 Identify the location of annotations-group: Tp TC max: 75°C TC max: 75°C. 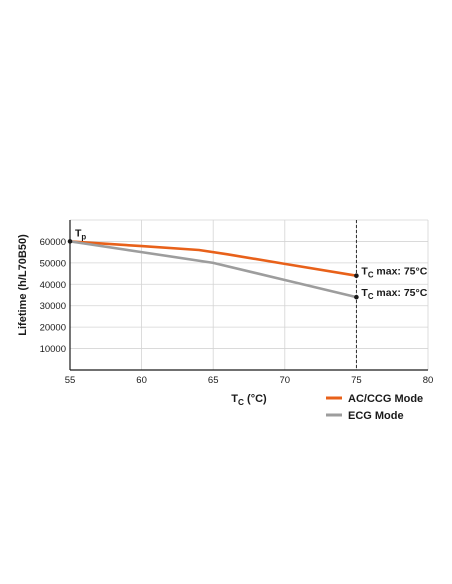
(247, 264).